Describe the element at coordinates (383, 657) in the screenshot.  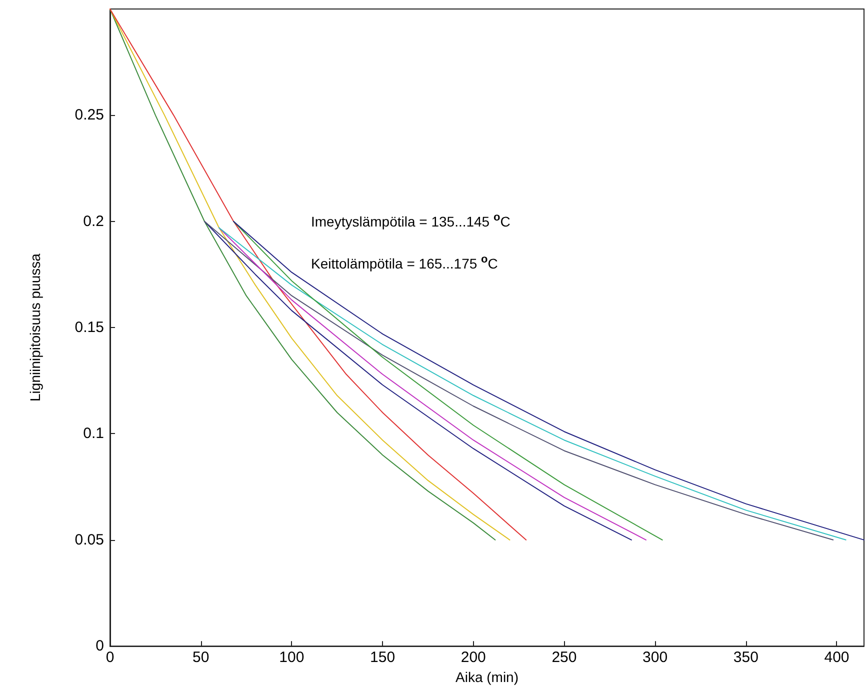
I see `x-tick-label: 150` at that location.